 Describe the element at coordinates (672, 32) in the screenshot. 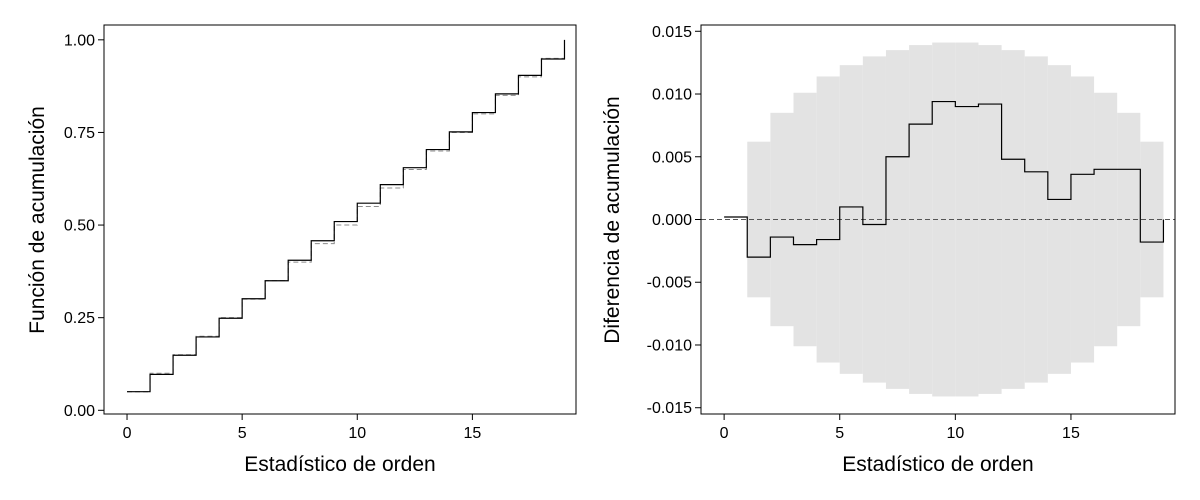

I see `y-tick-label: 0.015` at that location.